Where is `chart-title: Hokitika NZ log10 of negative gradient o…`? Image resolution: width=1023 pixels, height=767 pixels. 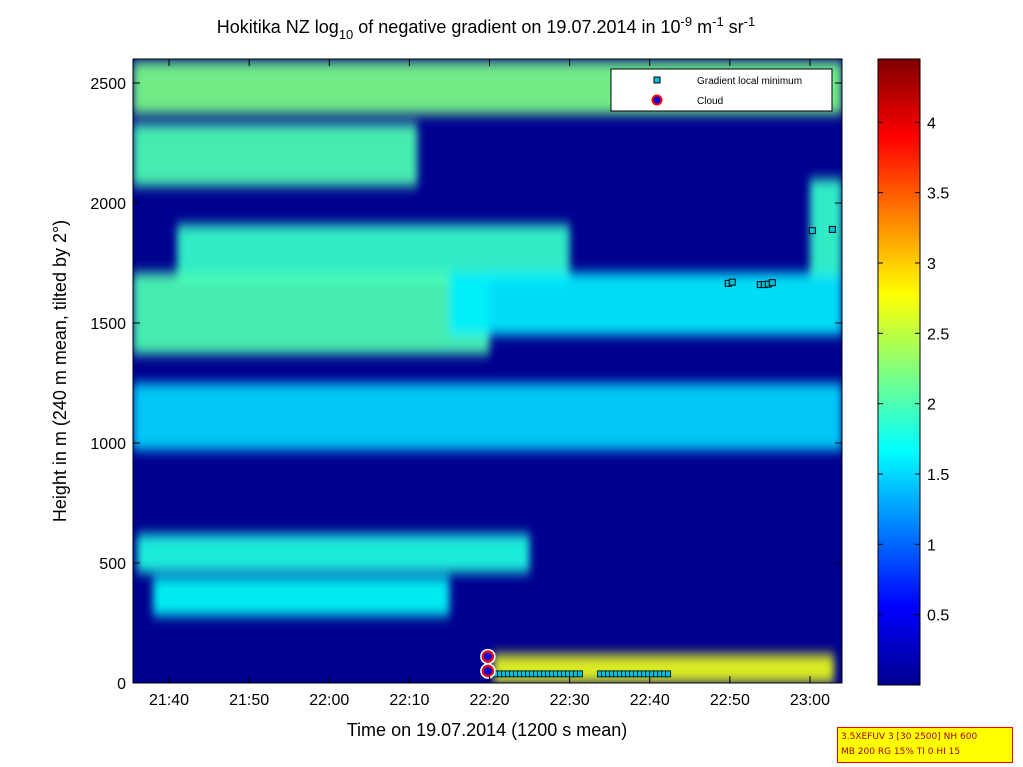
chart-title: Hokitika NZ log10 of negative gradient o… is located at coordinates (486, 28).